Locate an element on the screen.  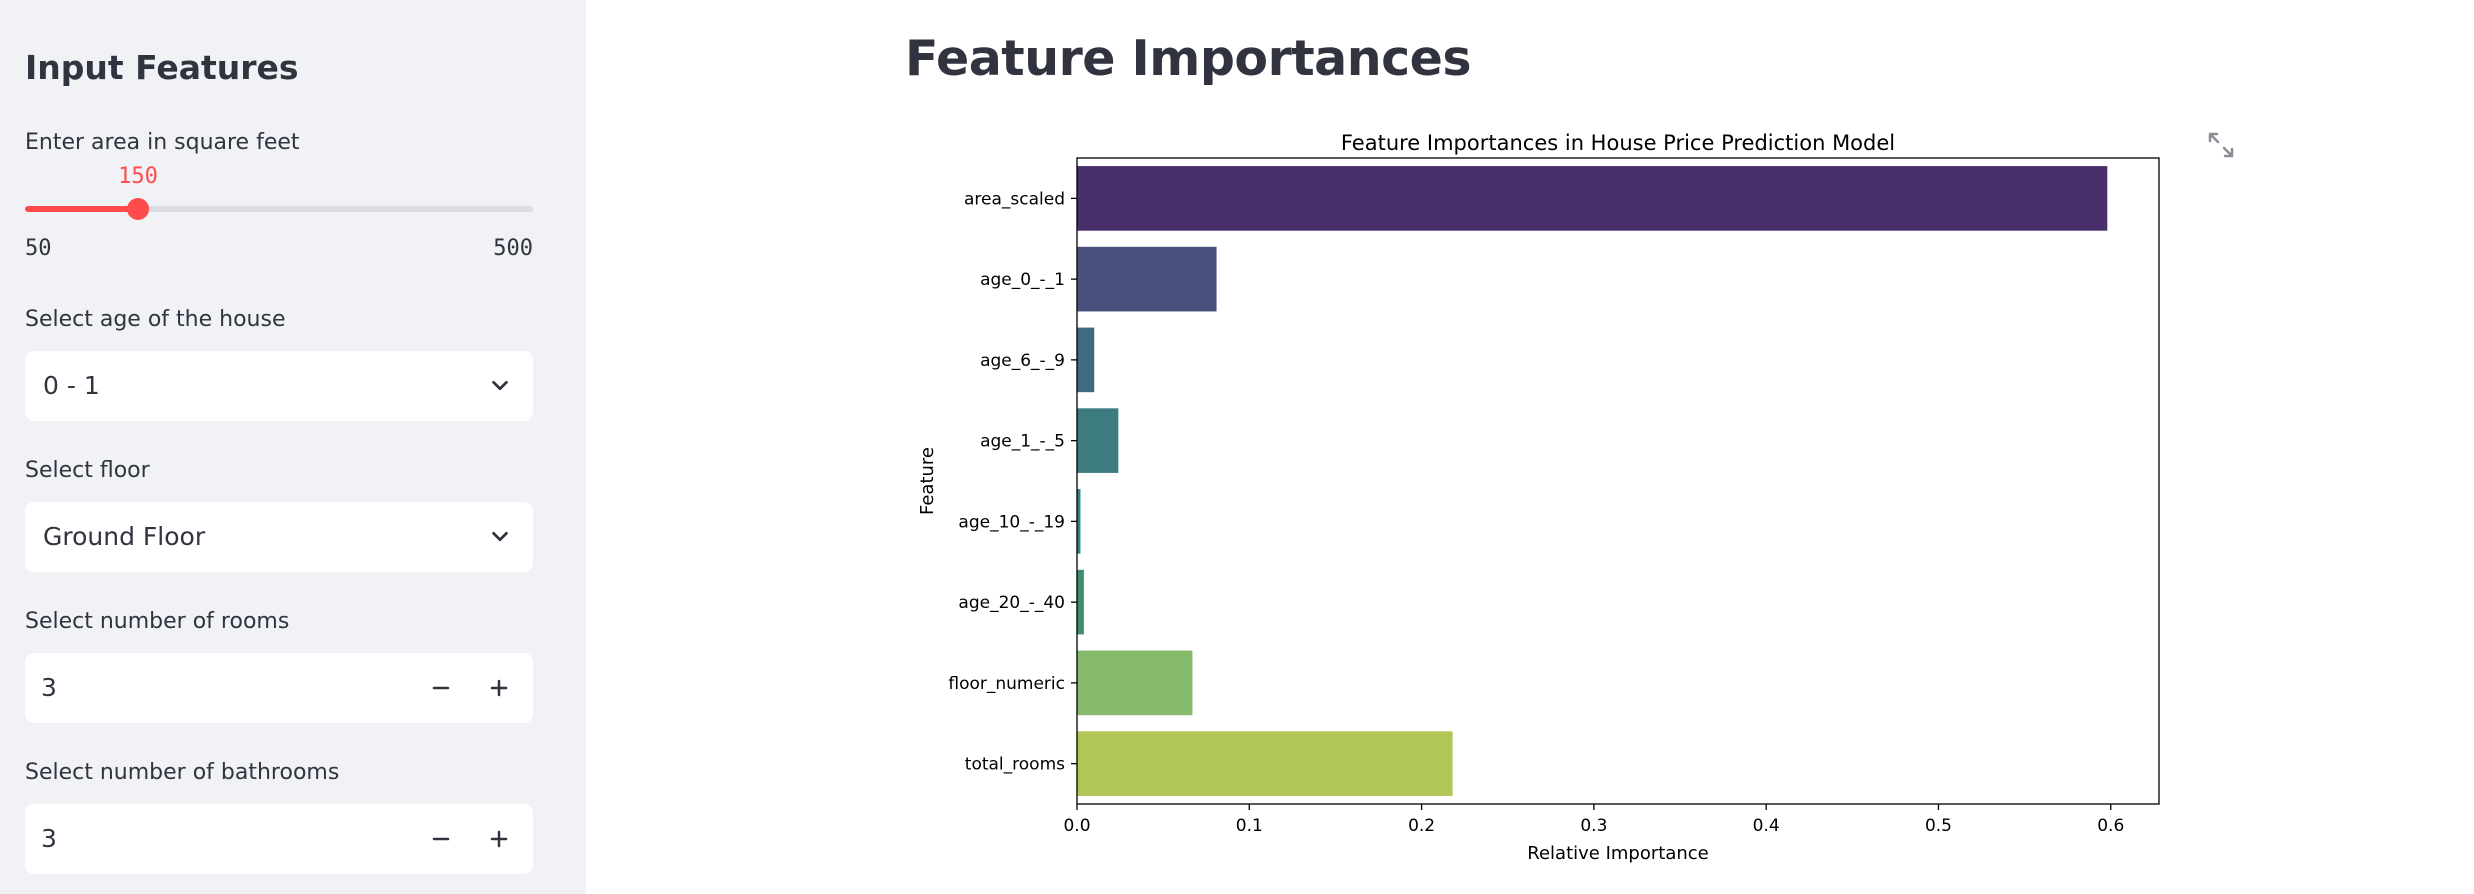
x-axis-label: Relative Importance is located at coordinates (1617, 853).